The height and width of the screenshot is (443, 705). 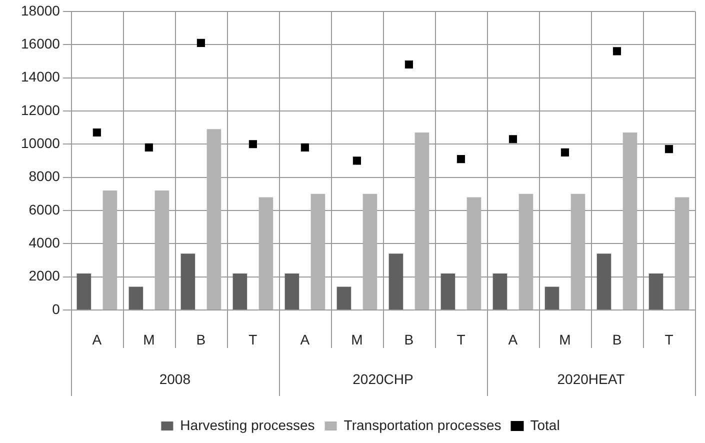 I want to click on legend-label: Total, so click(x=545, y=424).